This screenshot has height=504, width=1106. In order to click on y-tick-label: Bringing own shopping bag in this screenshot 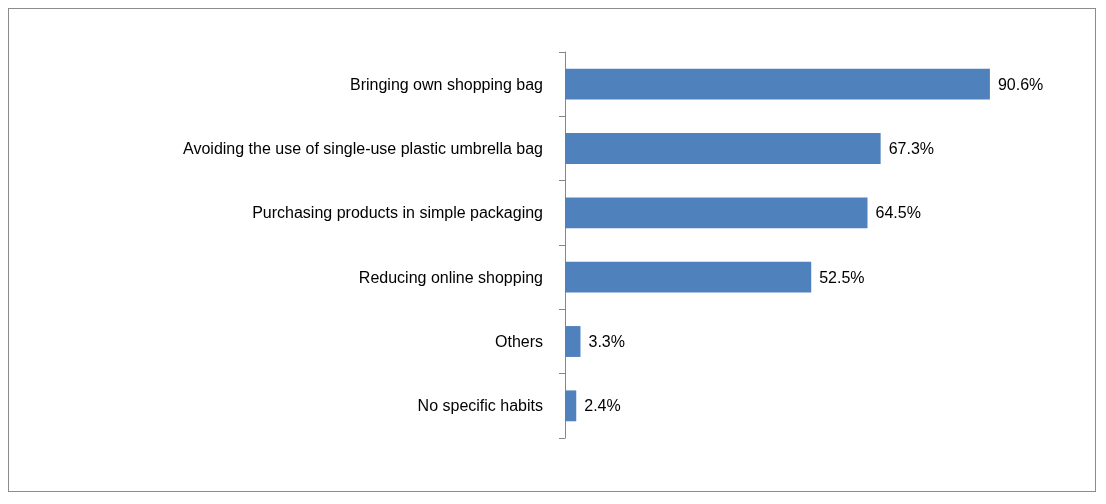, I will do `click(446, 84)`.